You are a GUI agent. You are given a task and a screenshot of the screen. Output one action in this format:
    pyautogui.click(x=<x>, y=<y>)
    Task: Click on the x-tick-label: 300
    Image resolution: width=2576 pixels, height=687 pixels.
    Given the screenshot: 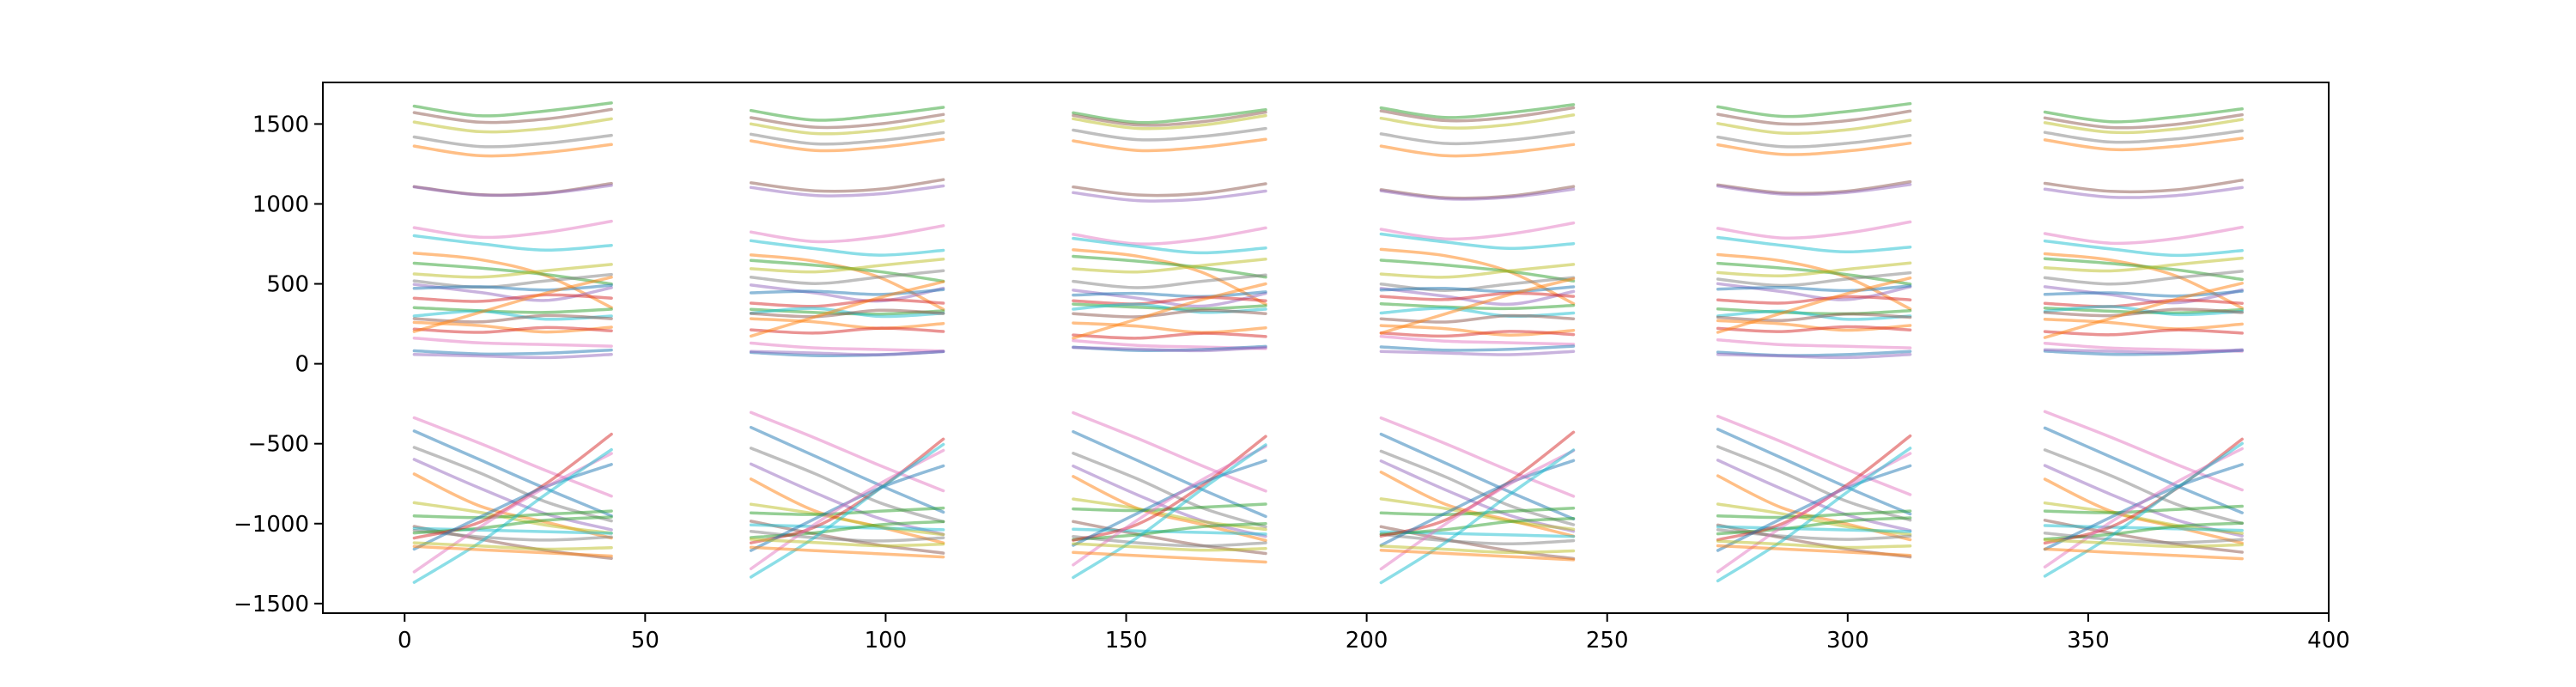 What is the action you would take?
    pyautogui.click(x=1848, y=641)
    